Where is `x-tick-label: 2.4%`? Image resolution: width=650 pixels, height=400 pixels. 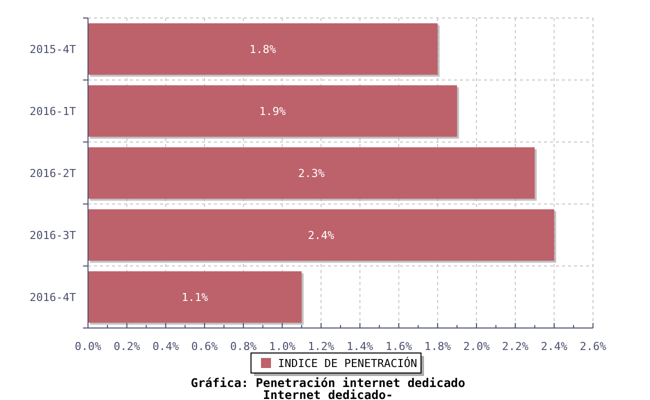 x-tick-label: 2.4% is located at coordinates (554, 346).